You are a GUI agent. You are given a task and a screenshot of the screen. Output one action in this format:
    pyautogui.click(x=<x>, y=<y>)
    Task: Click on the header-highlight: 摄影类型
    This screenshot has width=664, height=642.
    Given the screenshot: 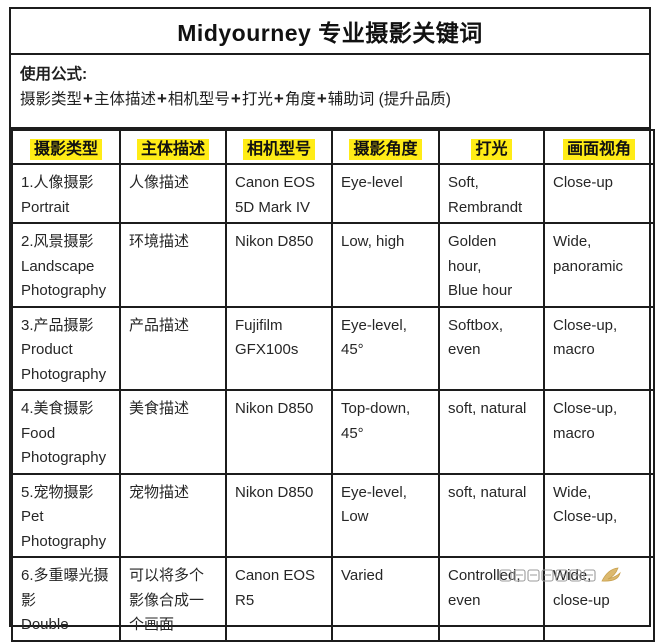 What is the action you would take?
    pyautogui.click(x=65, y=149)
    